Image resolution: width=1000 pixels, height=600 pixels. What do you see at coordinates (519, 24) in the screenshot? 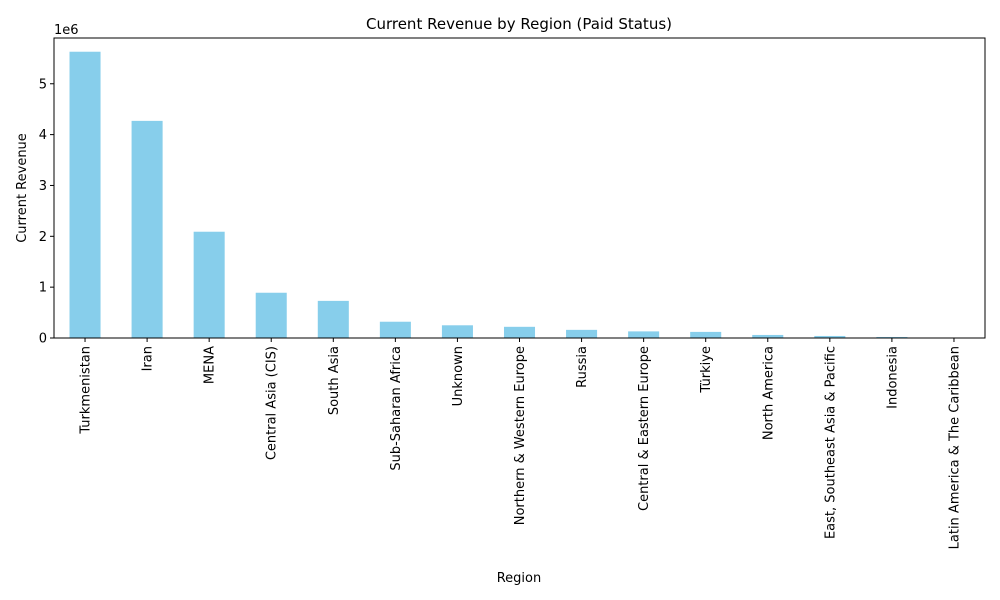
I see `chart-title: Current Revenue by Region (Paid Status)` at bounding box center [519, 24].